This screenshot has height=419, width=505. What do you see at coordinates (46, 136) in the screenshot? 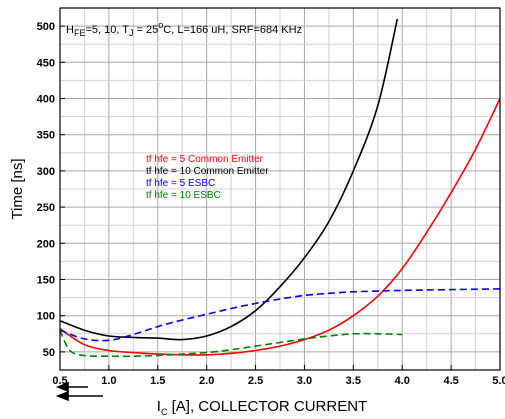
I see `y-tick-label: 350` at bounding box center [46, 136].